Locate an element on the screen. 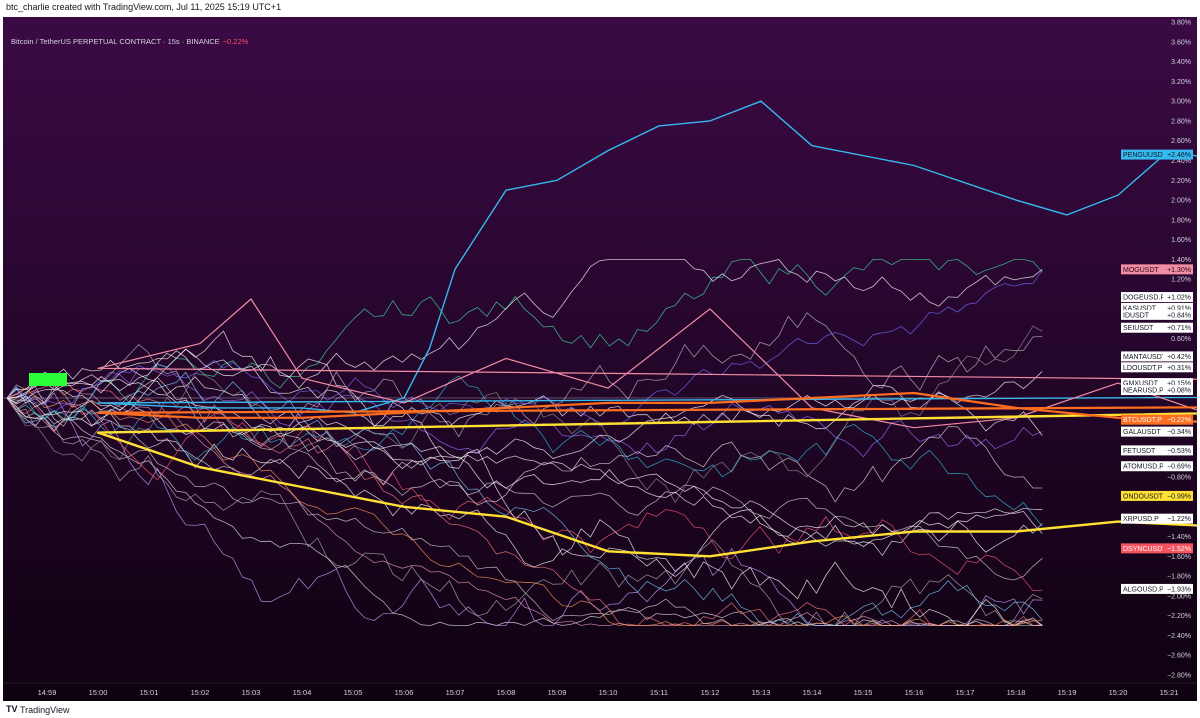 This screenshot has width=1200, height=718. y-tick-label: −1.60% is located at coordinates (1179, 557).